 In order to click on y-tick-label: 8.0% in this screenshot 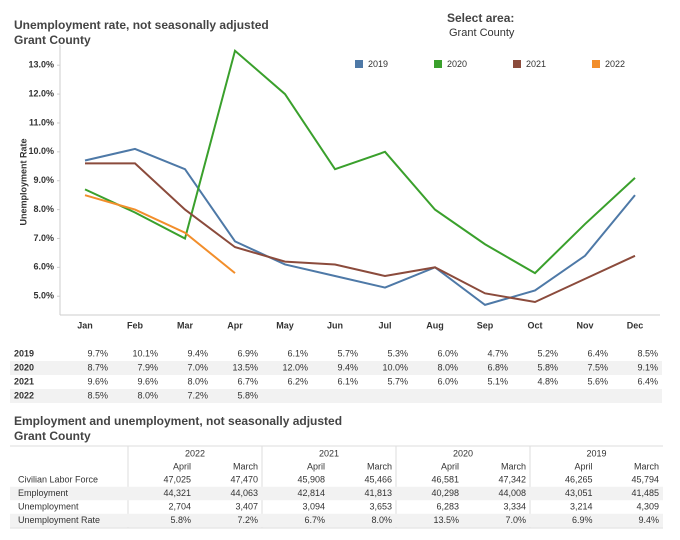, I will do `click(43, 209)`.